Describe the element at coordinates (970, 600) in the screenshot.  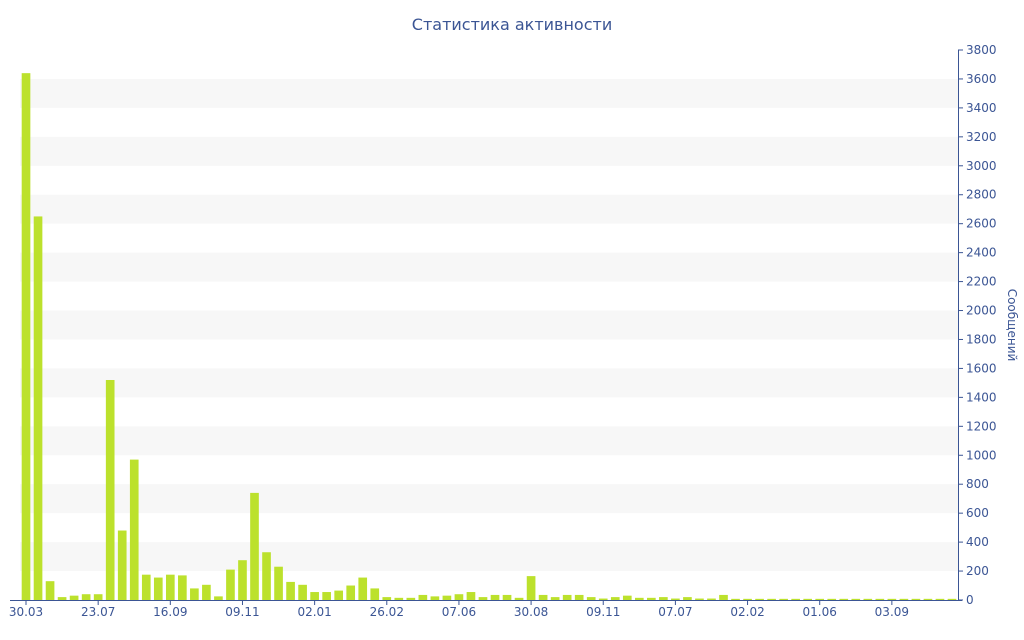
I see `y-tick-label: 0` at that location.